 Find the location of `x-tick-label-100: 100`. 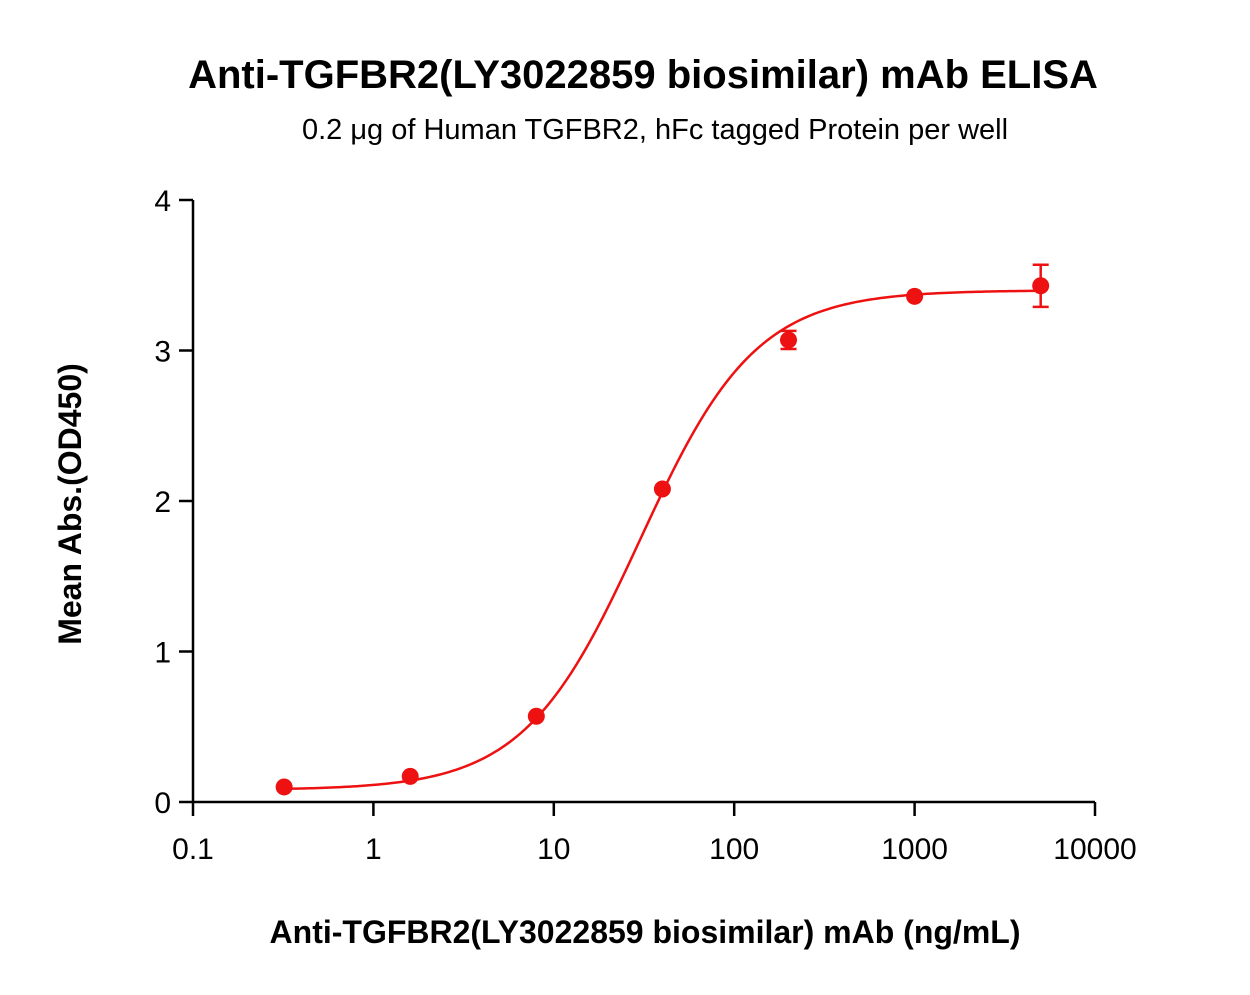

x-tick-label-100: 100 is located at coordinates (734, 849).